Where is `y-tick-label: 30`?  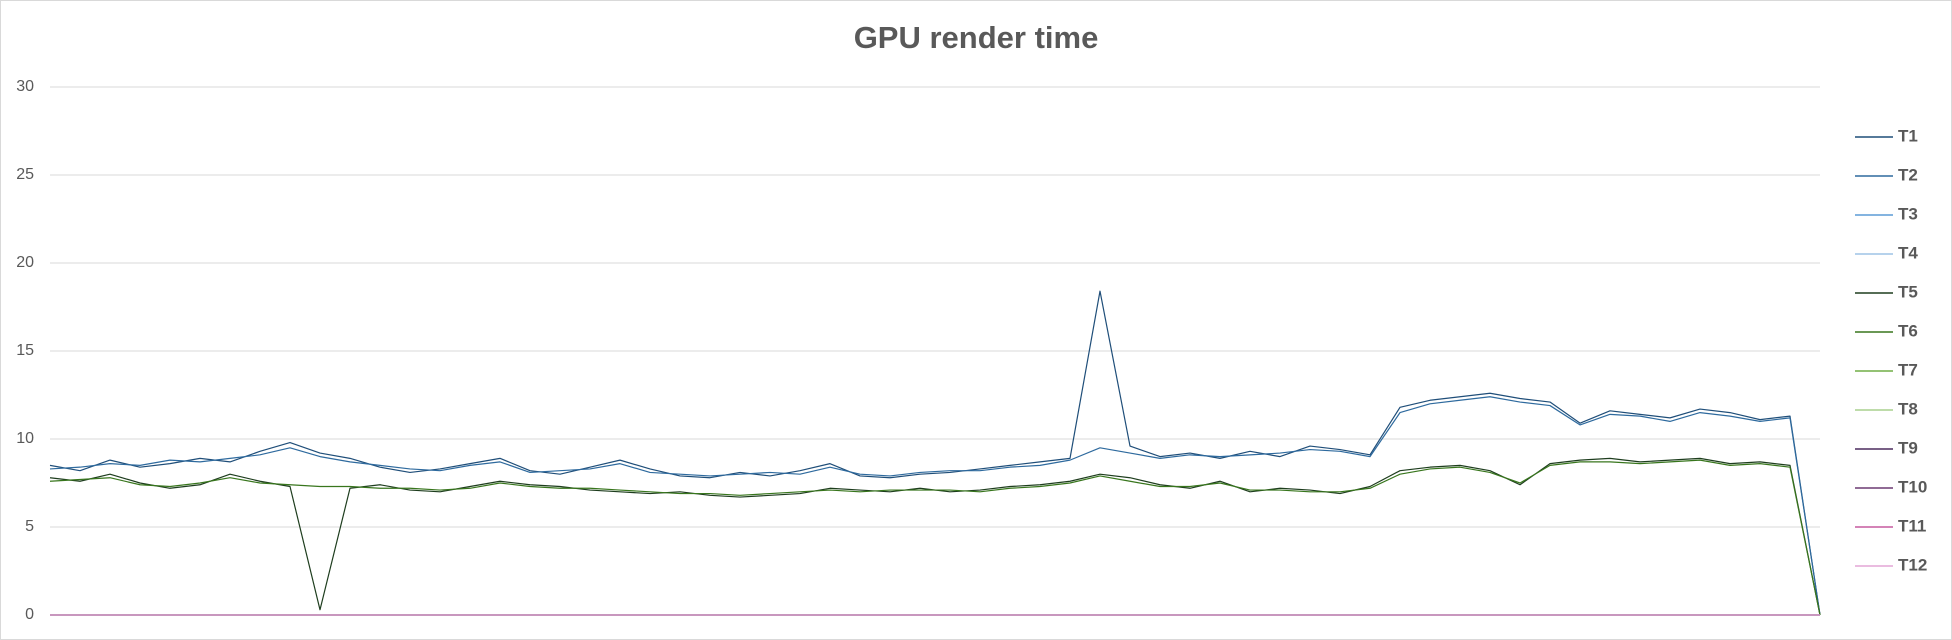
y-tick-label: 30 is located at coordinates (25, 86).